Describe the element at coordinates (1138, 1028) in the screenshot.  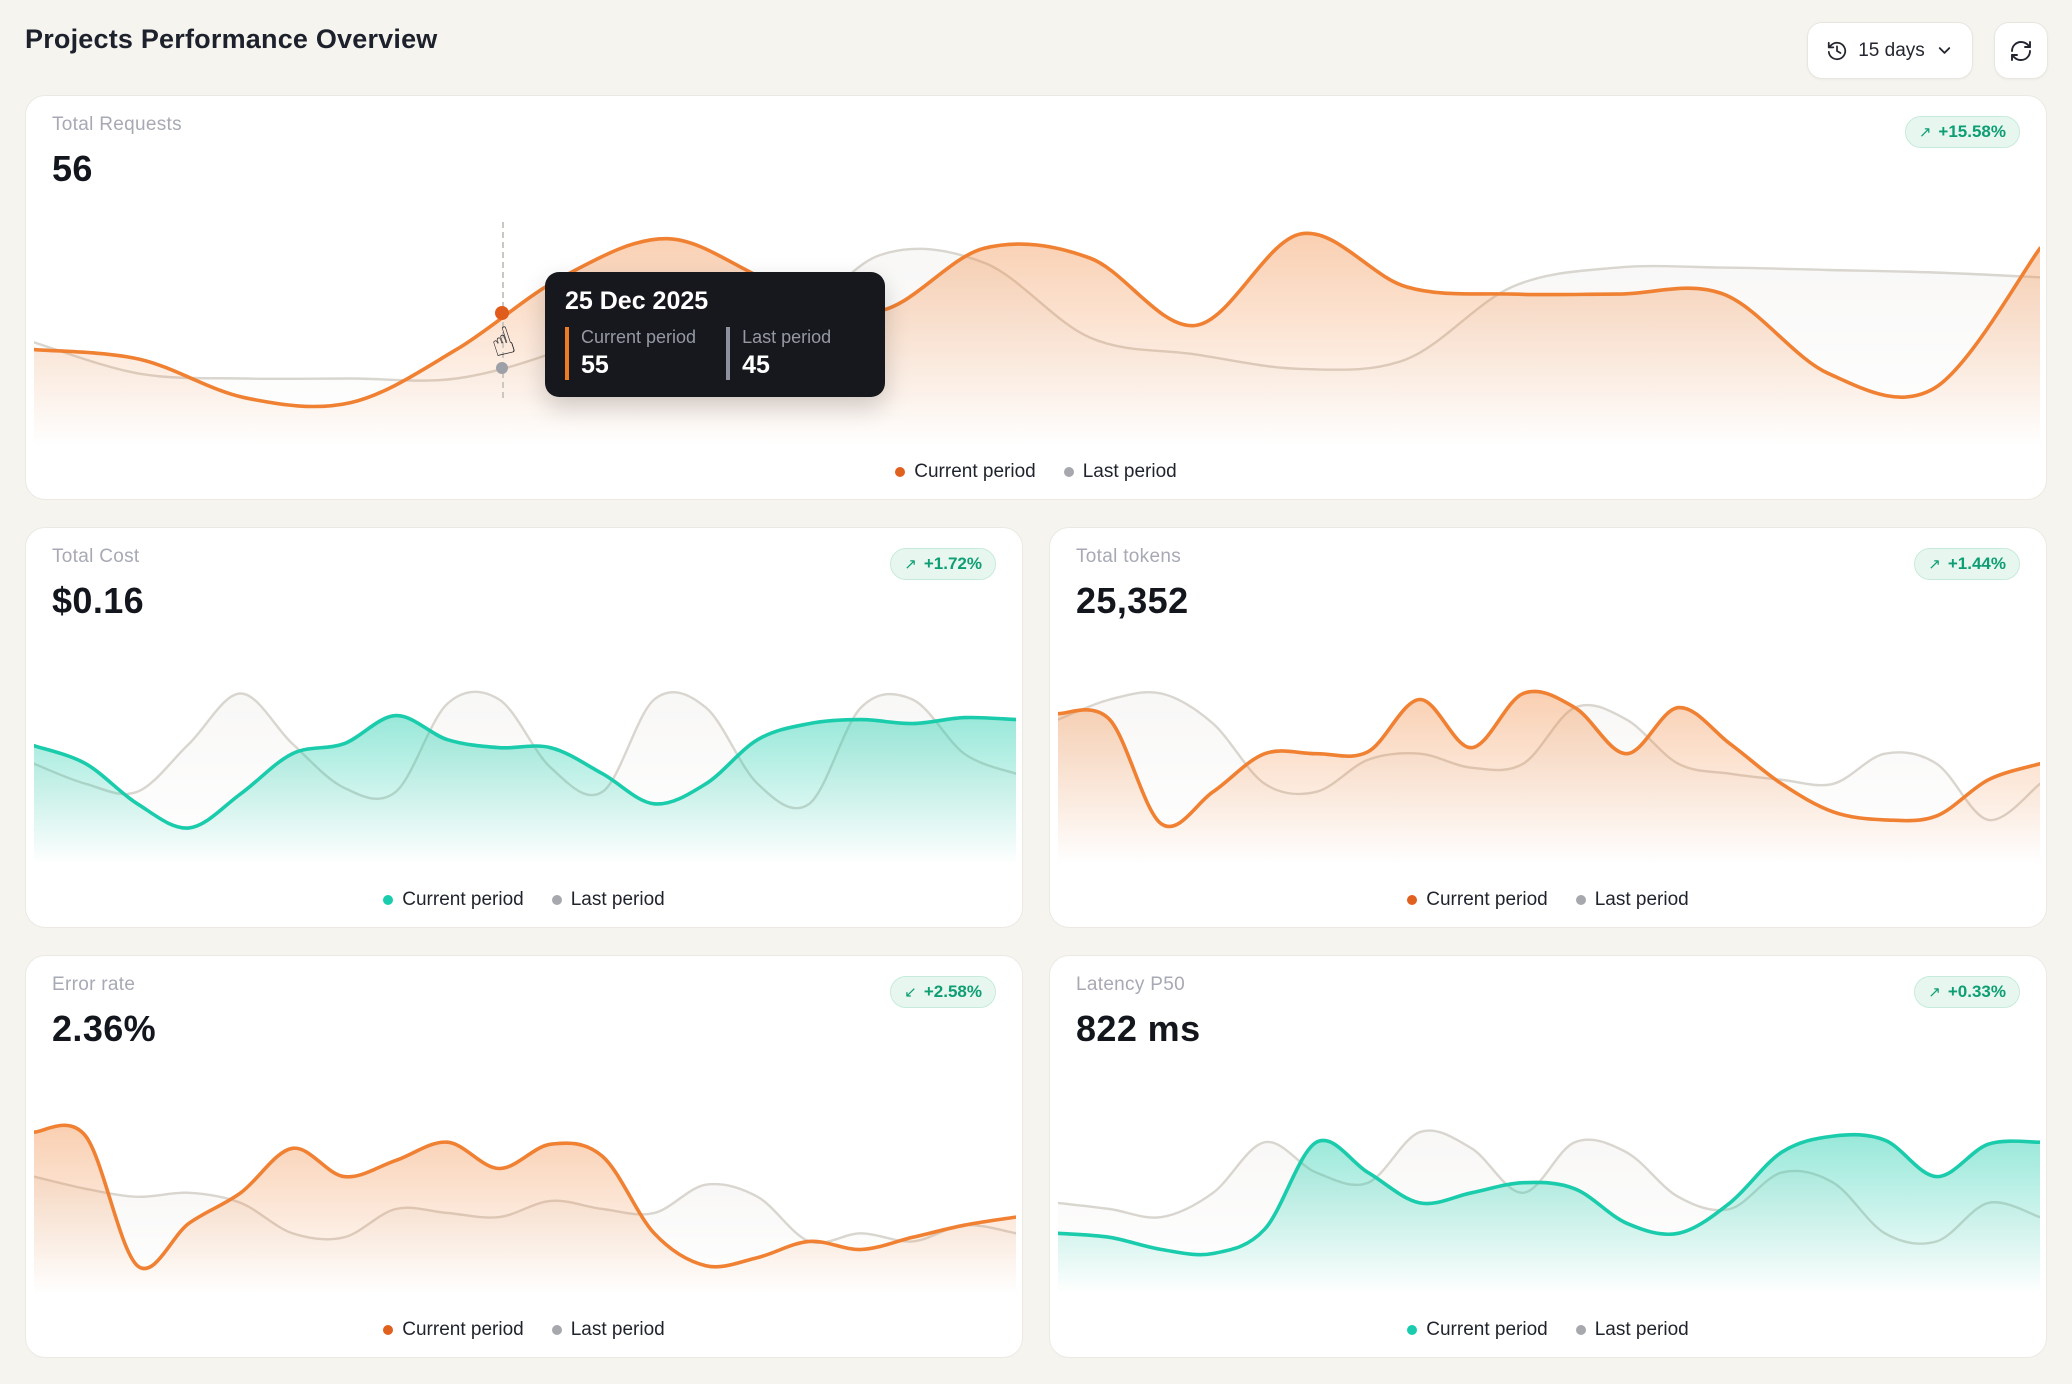
I see `metric-value: 822 ms` at that location.